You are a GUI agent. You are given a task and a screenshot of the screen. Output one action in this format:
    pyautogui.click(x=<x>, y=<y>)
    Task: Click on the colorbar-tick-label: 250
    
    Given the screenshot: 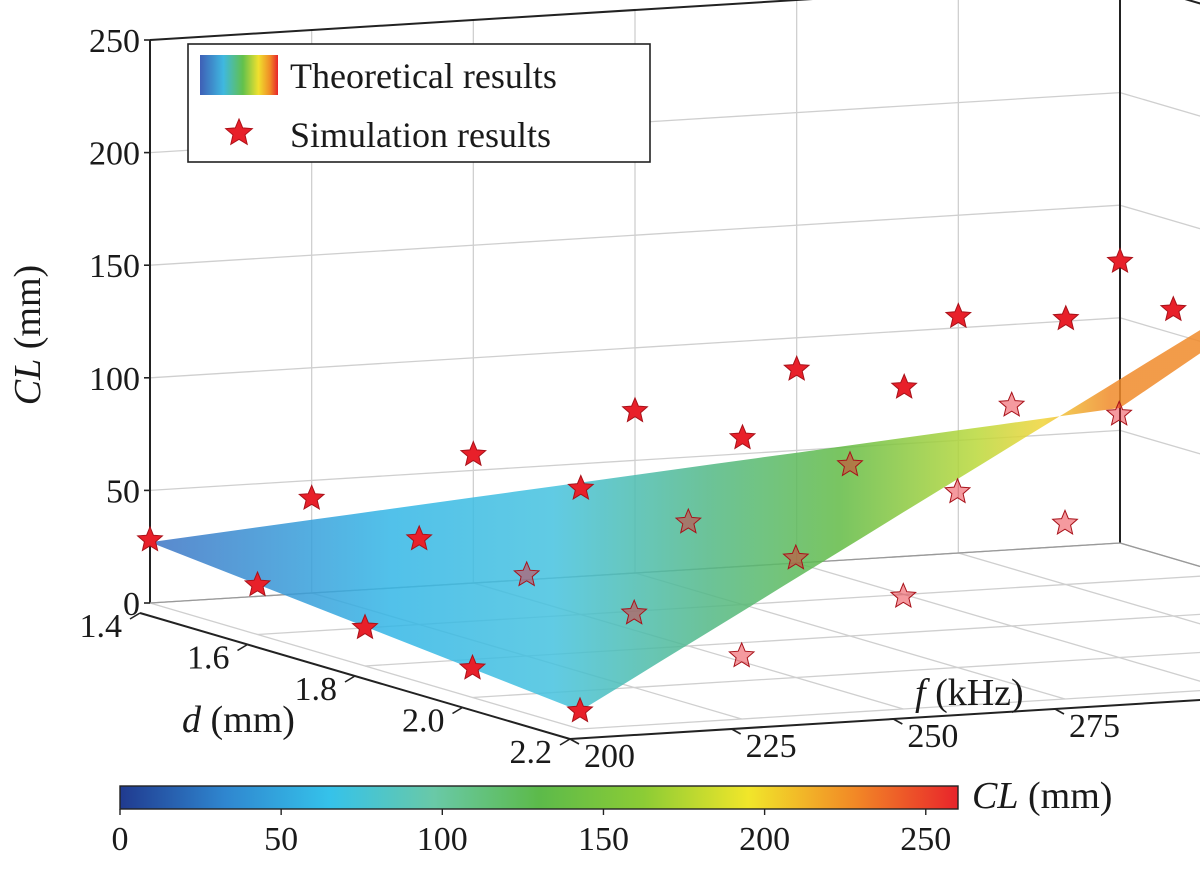 What is the action you would take?
    pyautogui.click(x=925, y=839)
    